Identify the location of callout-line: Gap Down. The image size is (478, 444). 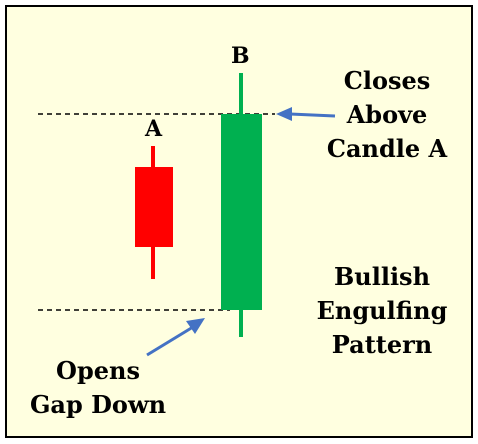
(98, 404).